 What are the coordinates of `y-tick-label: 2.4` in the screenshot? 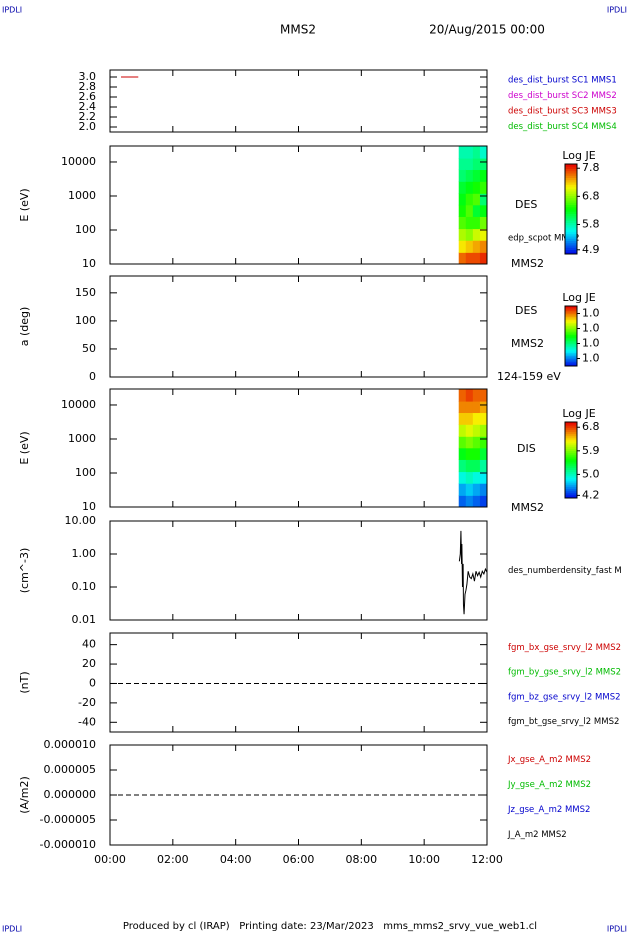 It's located at (88, 106).